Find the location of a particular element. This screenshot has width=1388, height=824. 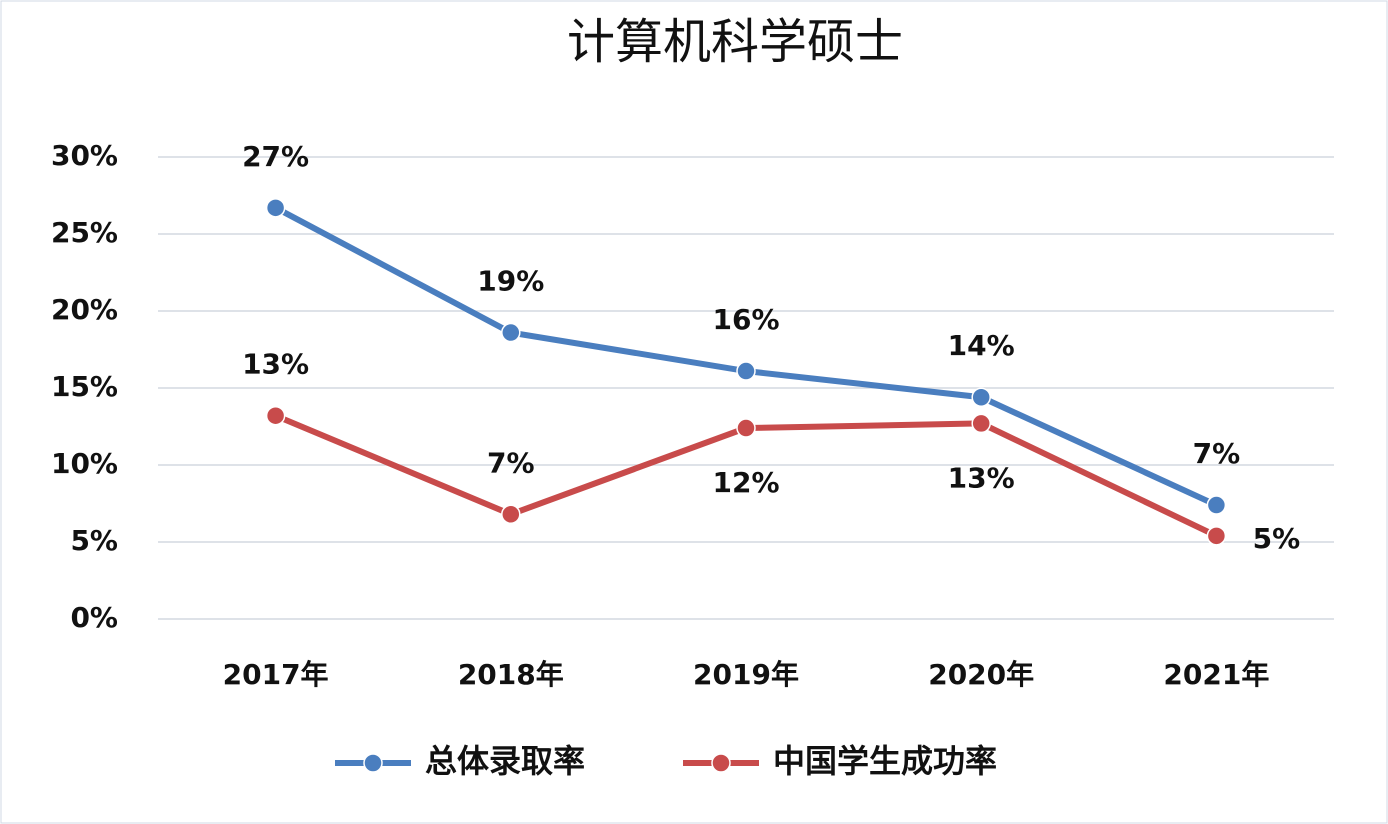

data-label: 16% is located at coordinates (745, 319).